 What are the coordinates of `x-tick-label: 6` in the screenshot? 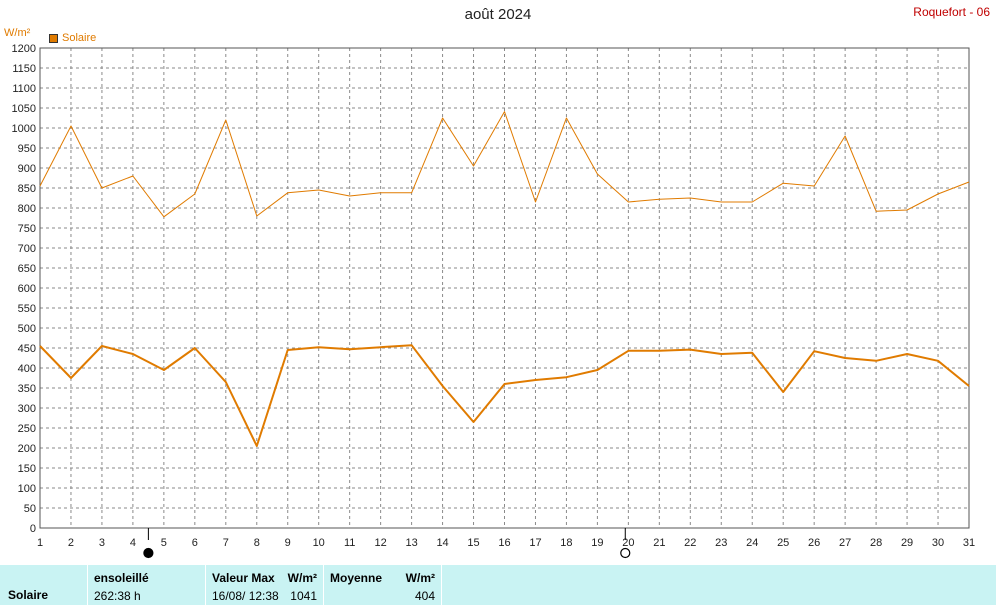 It's located at (195, 543).